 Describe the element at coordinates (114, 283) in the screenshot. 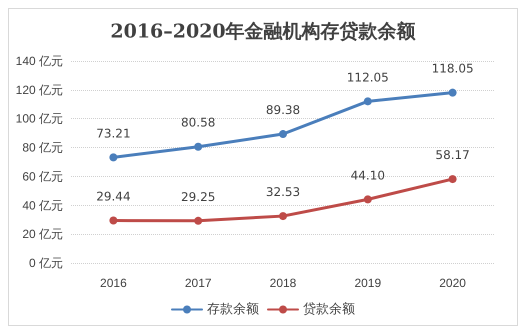

I see `x-tick-label: 2016` at that location.